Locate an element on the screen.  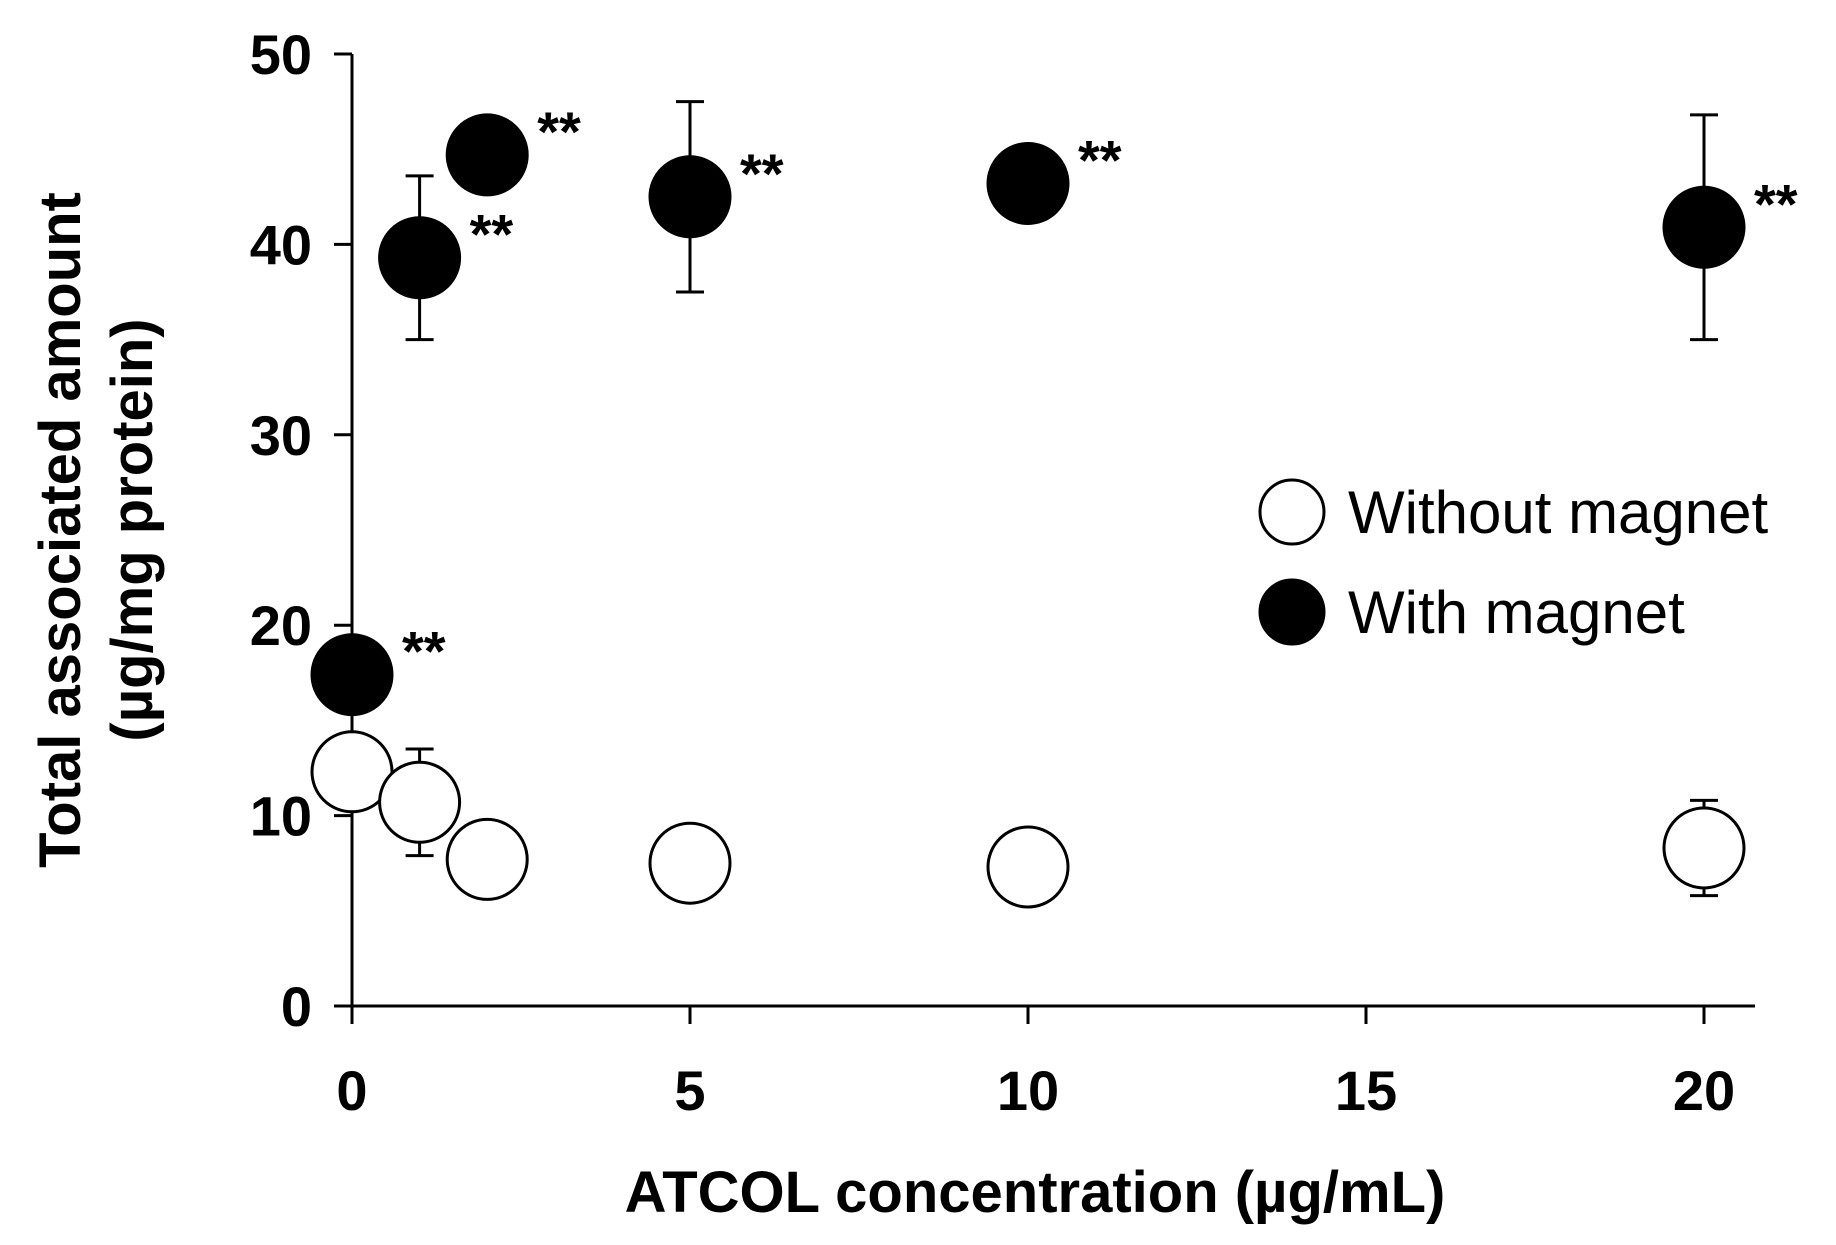
y-tick-label: 20 is located at coordinates (281, 625).